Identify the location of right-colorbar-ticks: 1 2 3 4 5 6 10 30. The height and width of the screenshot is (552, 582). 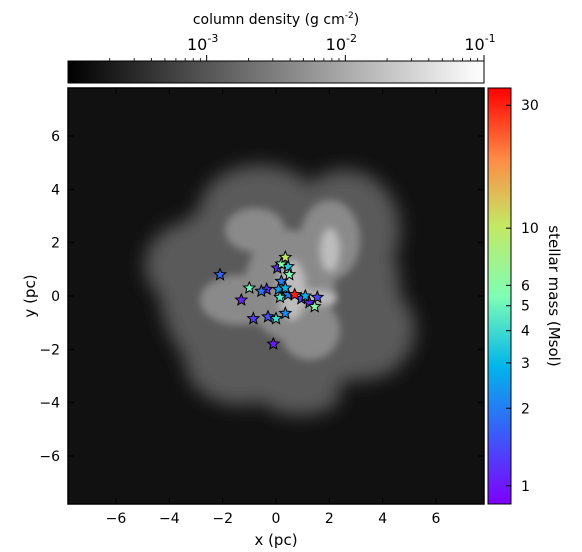
(522, 296).